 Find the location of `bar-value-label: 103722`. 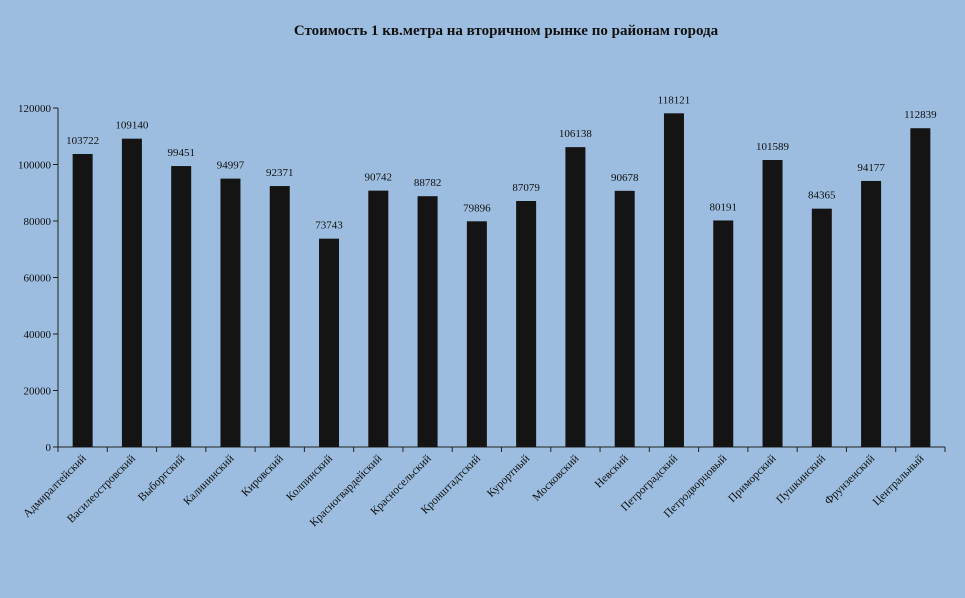

bar-value-label: 103722 is located at coordinates (82, 141).